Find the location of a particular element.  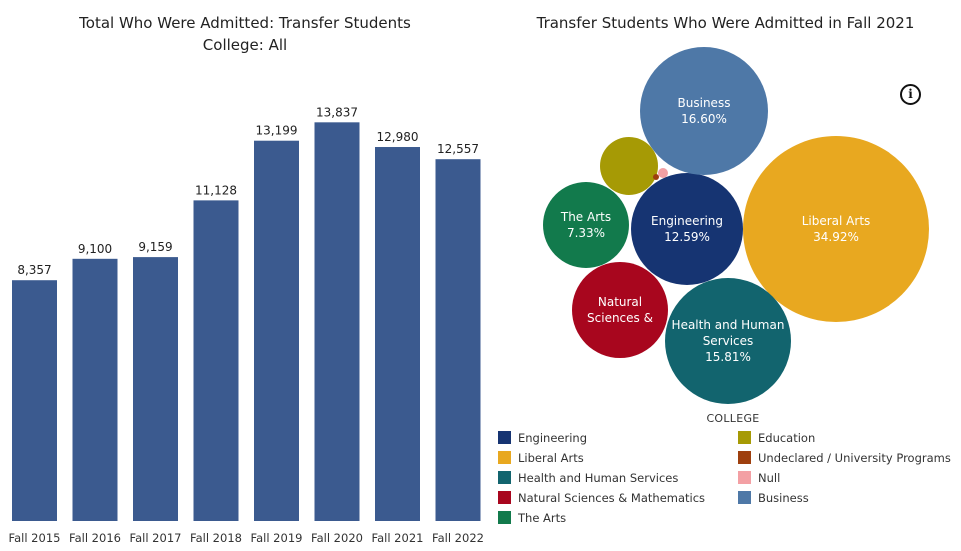

bubble-label: Natural is located at coordinates (620, 302).